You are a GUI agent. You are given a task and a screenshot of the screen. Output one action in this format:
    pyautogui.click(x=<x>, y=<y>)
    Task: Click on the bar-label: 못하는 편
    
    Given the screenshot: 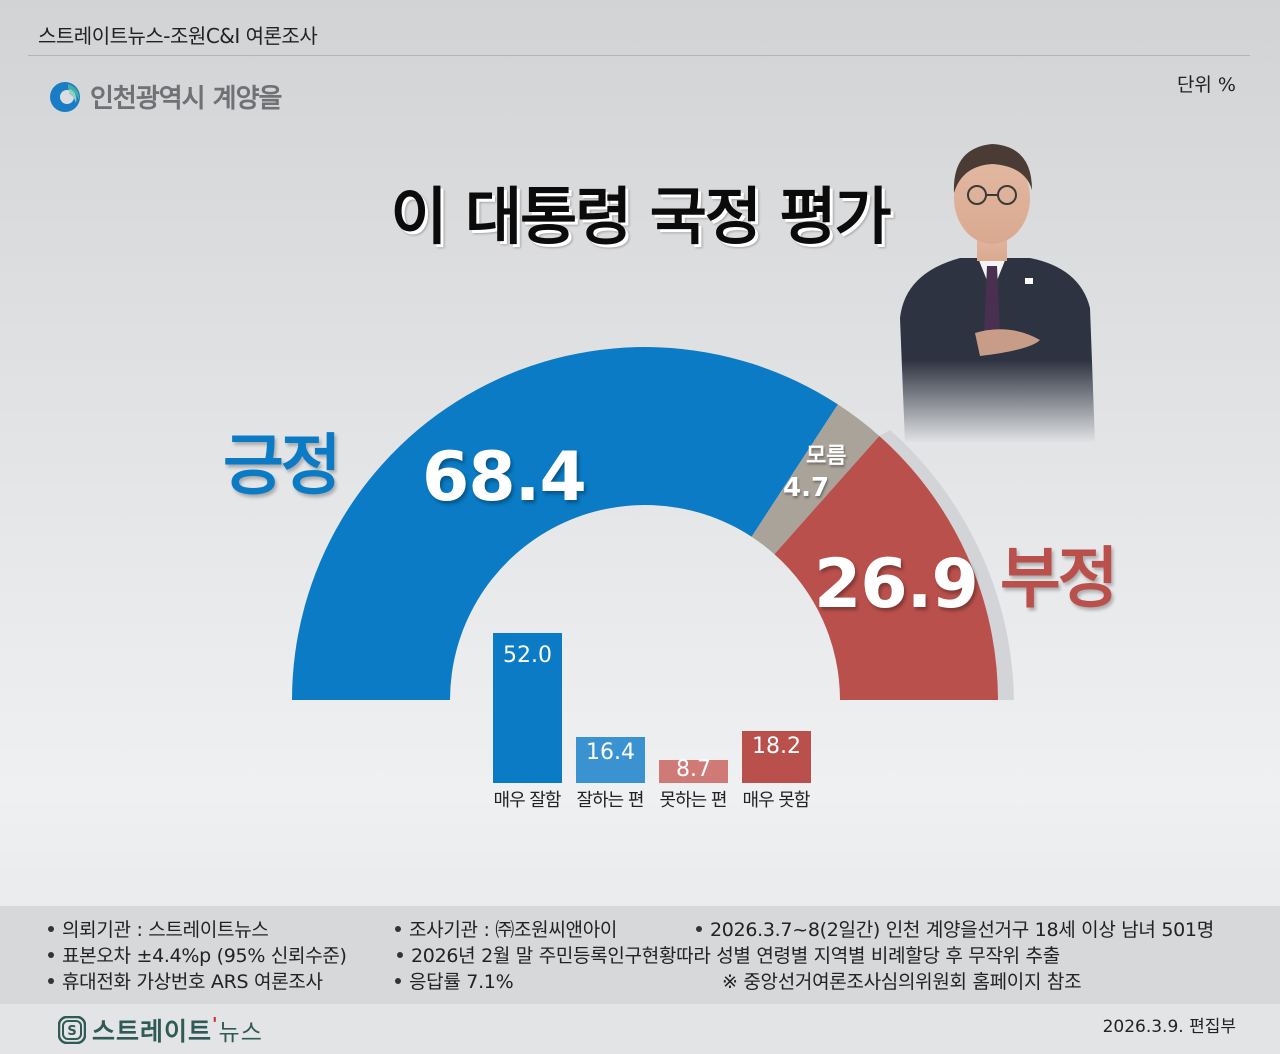 What is the action you would take?
    pyautogui.click(x=693, y=800)
    